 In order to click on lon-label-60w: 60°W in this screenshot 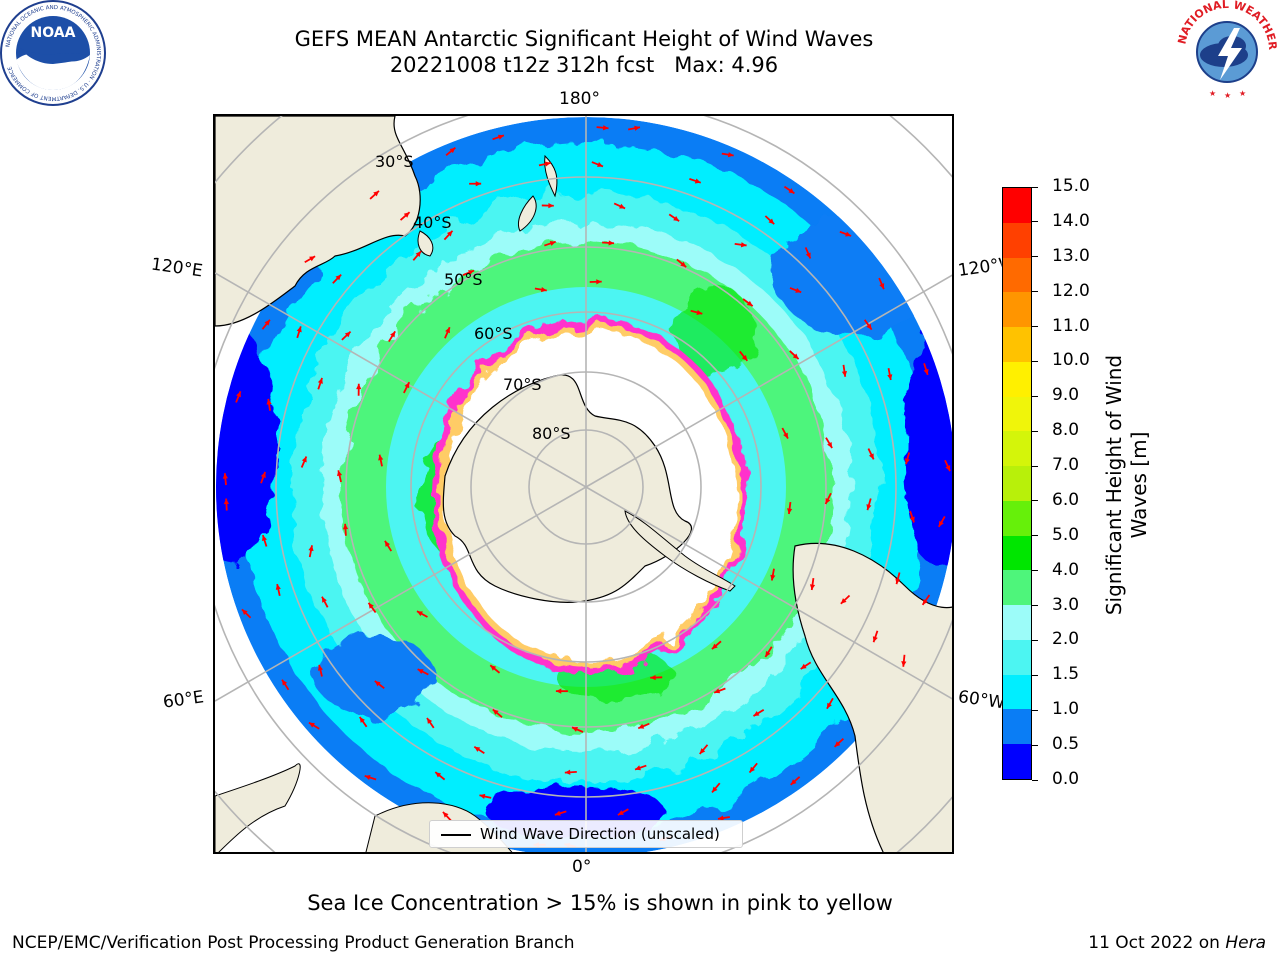, I will do `click(980, 700)`.